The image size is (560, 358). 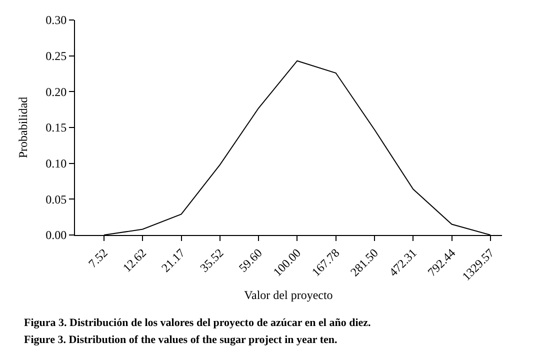 What do you see at coordinates (288, 295) in the screenshot?
I see `x-axis-title: Valor del proyecto` at bounding box center [288, 295].